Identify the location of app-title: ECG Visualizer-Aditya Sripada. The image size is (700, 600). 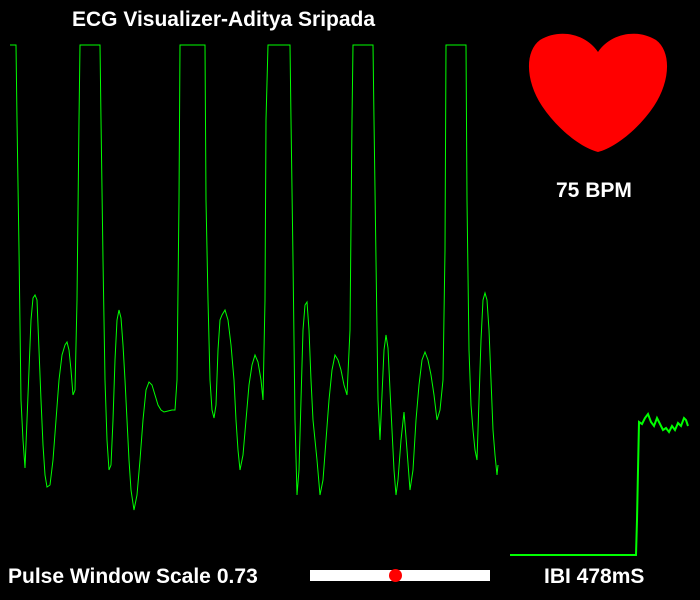
(224, 19).